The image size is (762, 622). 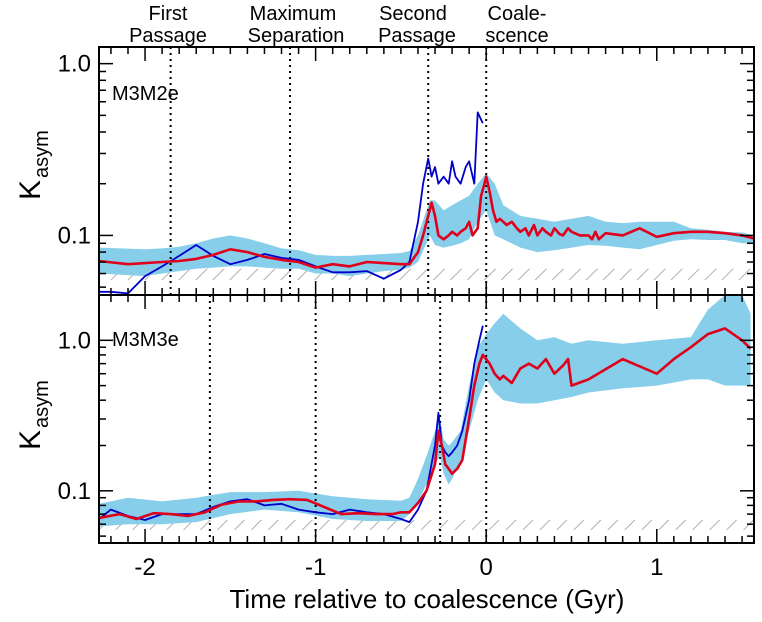 What do you see at coordinates (516, 36) in the screenshot?
I see `event-label-coalescence-line2: scence` at bounding box center [516, 36].